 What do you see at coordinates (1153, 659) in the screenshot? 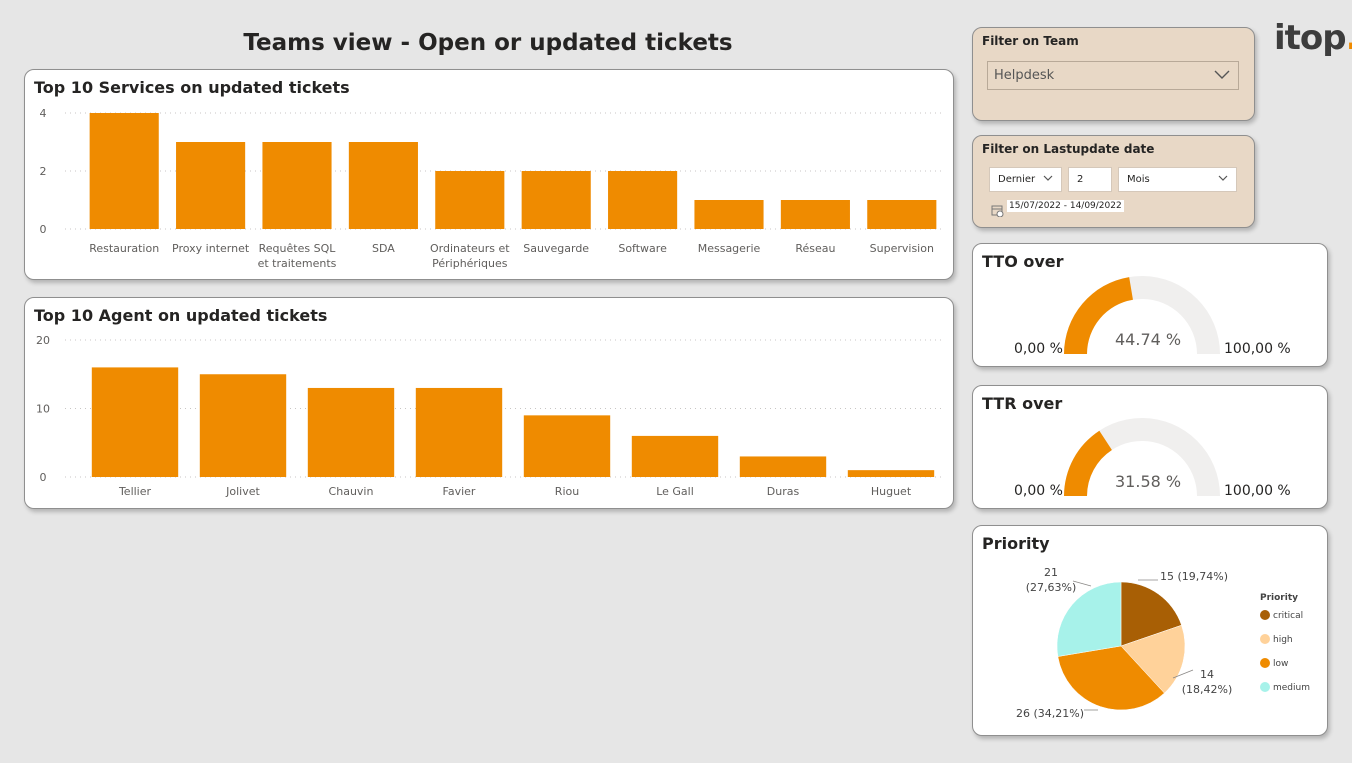
I see `pie-slice-high` at bounding box center [1153, 659].